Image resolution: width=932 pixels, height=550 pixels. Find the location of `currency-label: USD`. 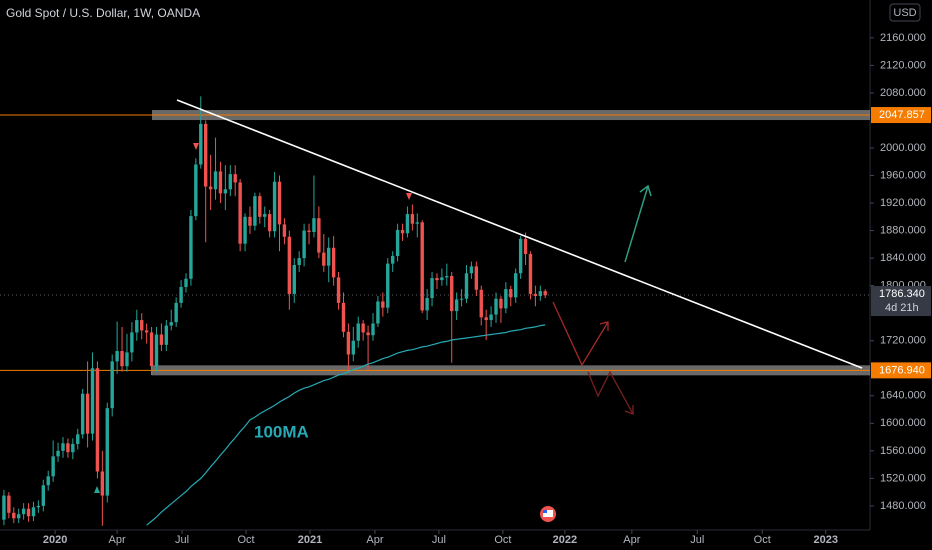

currency-label: USD is located at coordinates (904, 13).